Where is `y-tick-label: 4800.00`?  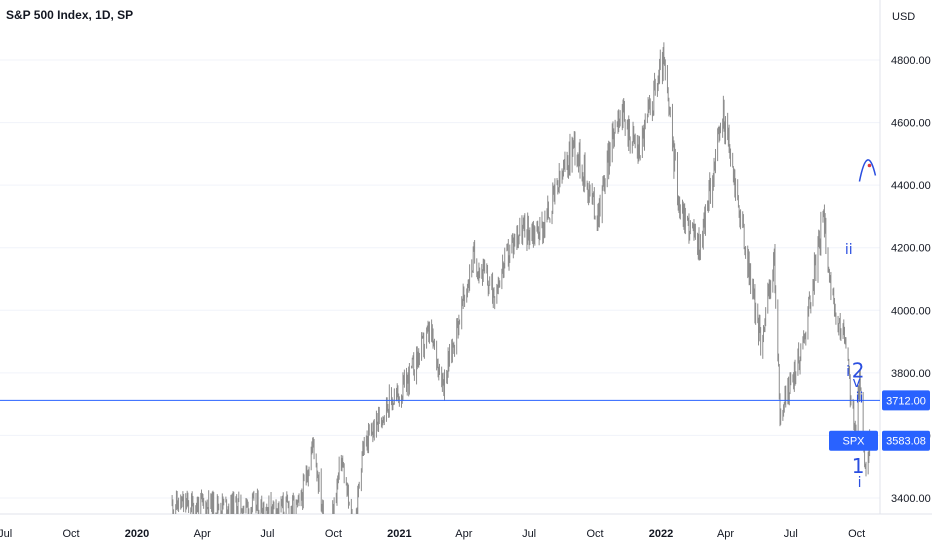
y-tick-label: 4800.00 is located at coordinates (911, 61).